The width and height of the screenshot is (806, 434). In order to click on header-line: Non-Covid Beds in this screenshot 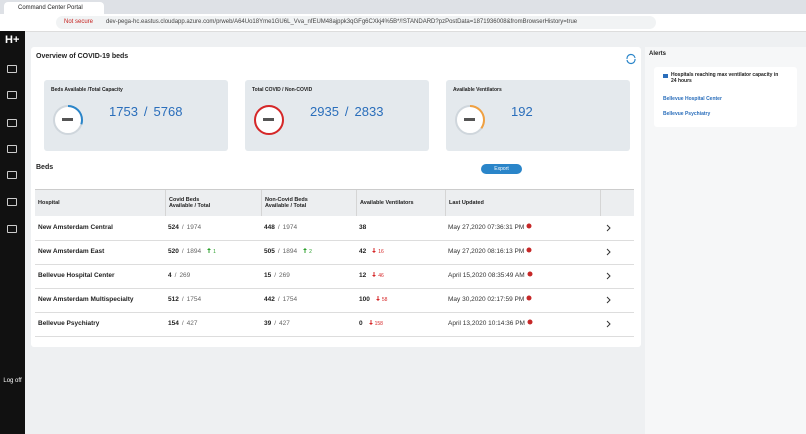, I will do `click(286, 200)`.